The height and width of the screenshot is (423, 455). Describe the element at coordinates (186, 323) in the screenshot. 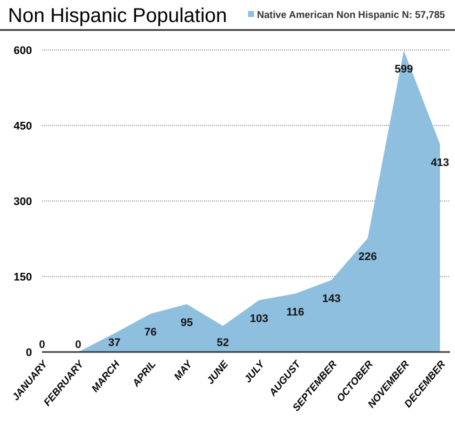

I see `data-label: 95` at that location.